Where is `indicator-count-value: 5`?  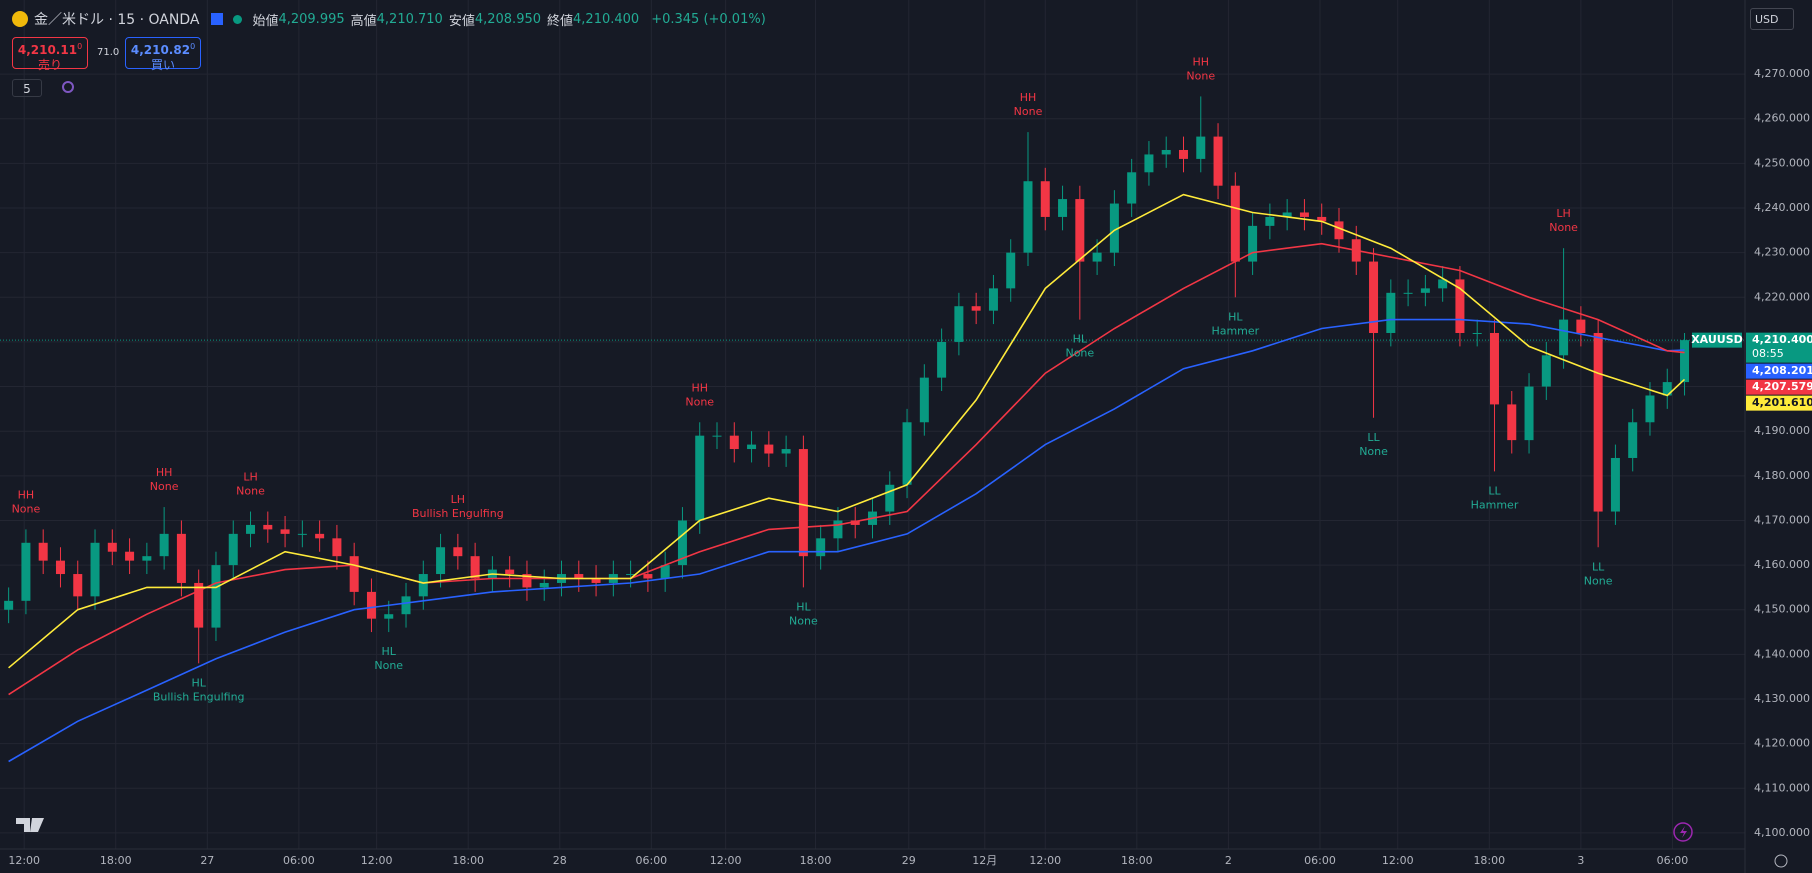
indicator-count-value: 5 is located at coordinates (27, 89).